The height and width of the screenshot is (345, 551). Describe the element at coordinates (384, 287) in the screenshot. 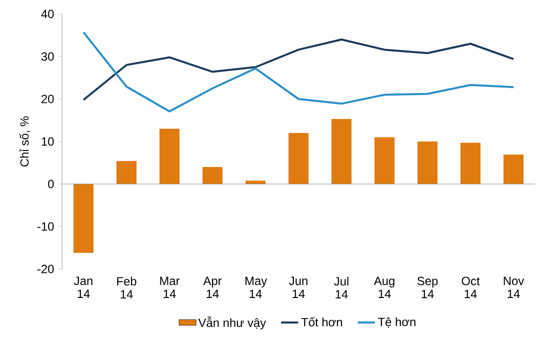

I see `x-tick-label: Aug 14` at that location.